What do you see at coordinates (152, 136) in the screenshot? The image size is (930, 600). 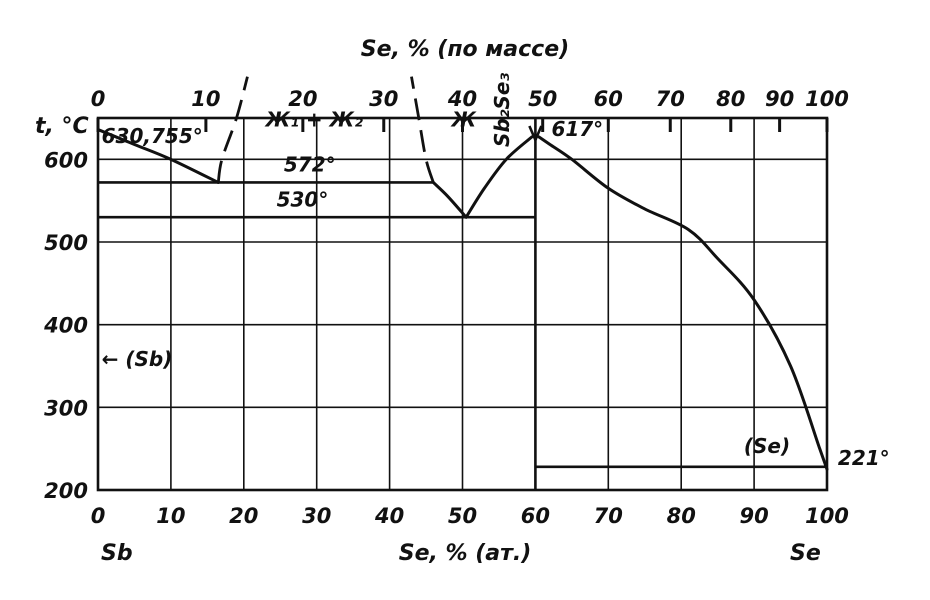 I see `annotation-label: 630,755°` at bounding box center [152, 136].